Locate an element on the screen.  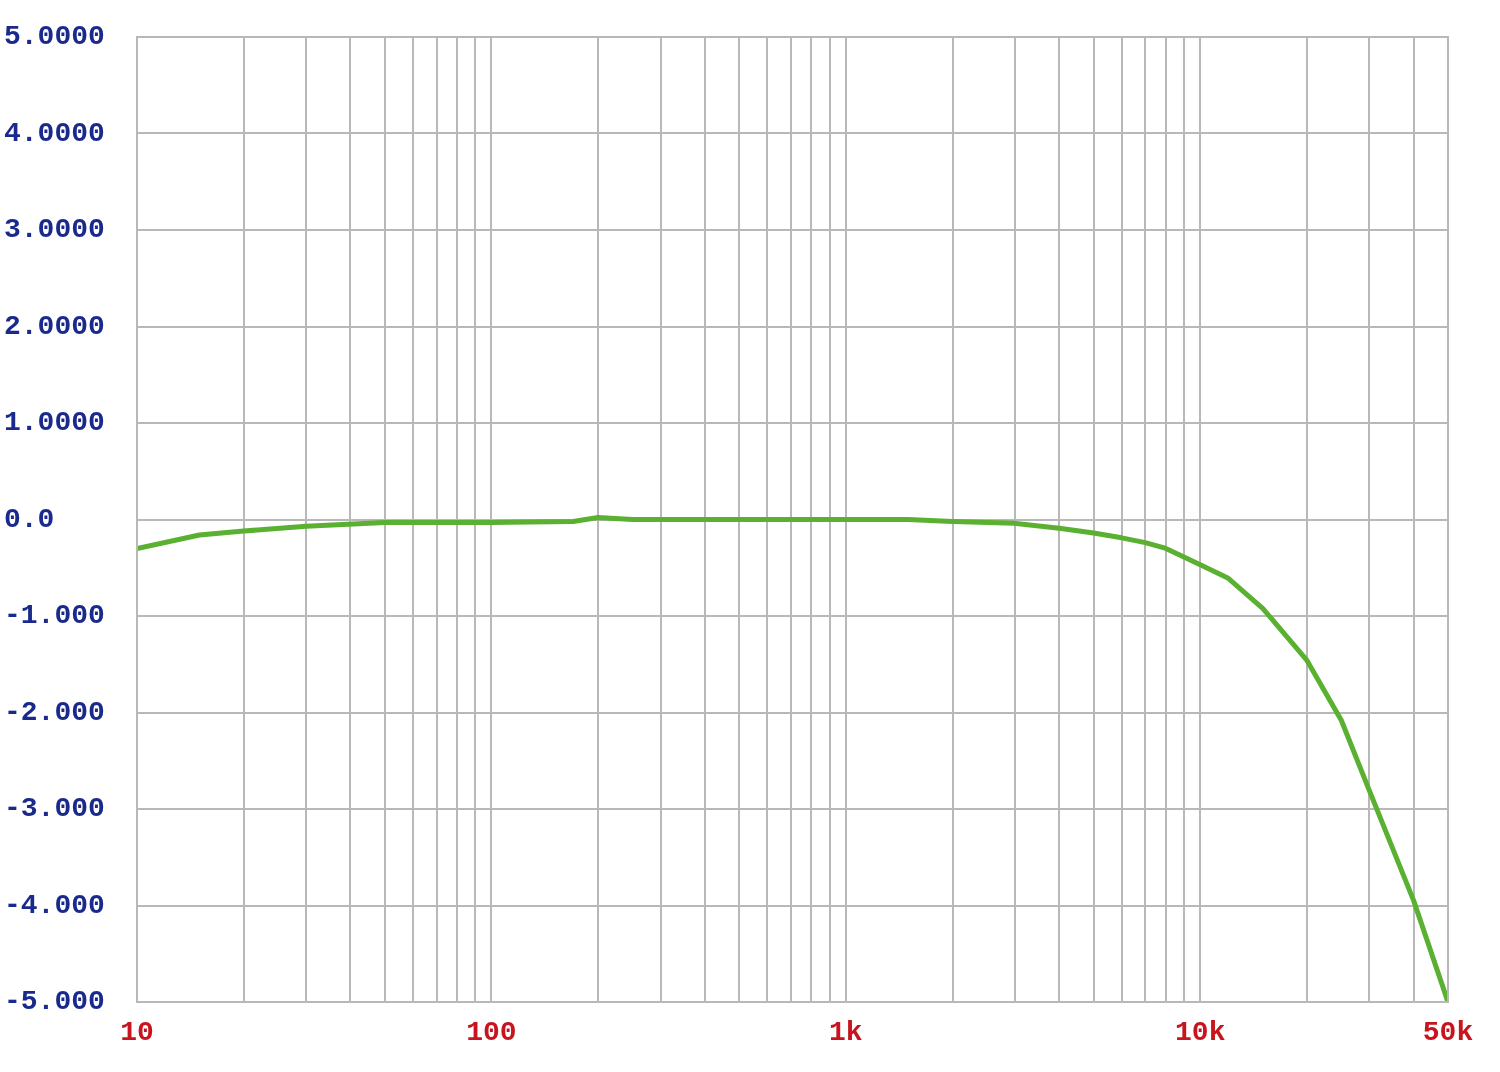
y-tick-label: 3.0000 is located at coordinates (54, 230).